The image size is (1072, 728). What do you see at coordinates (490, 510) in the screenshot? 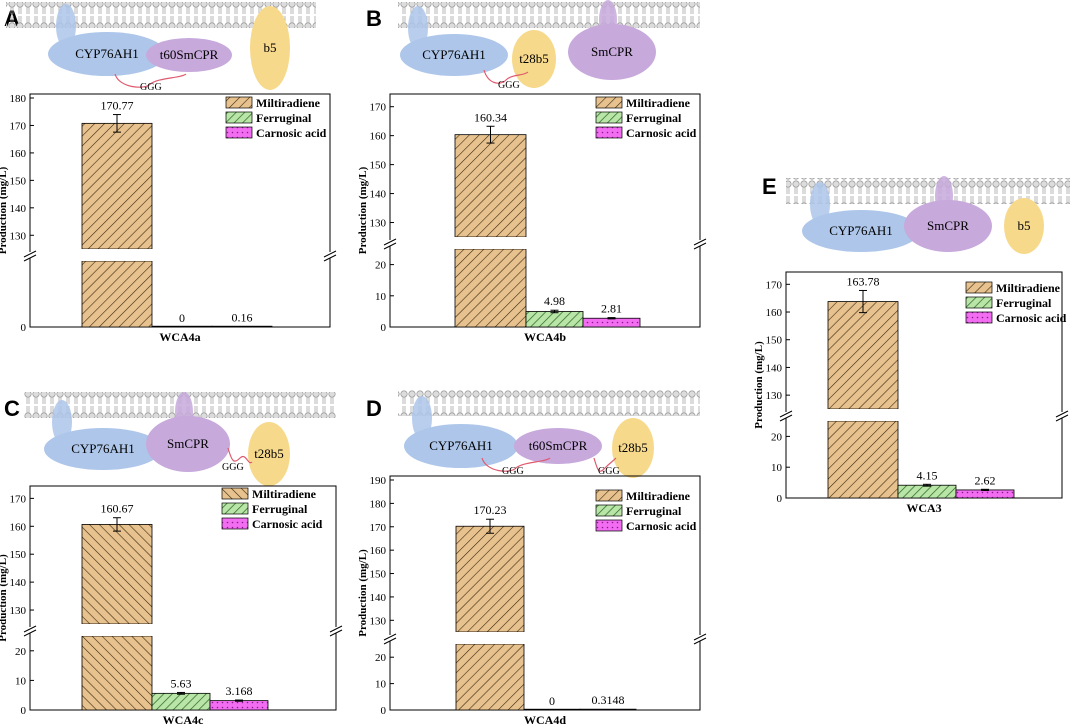
I see `data-label: 170.23` at bounding box center [490, 510].